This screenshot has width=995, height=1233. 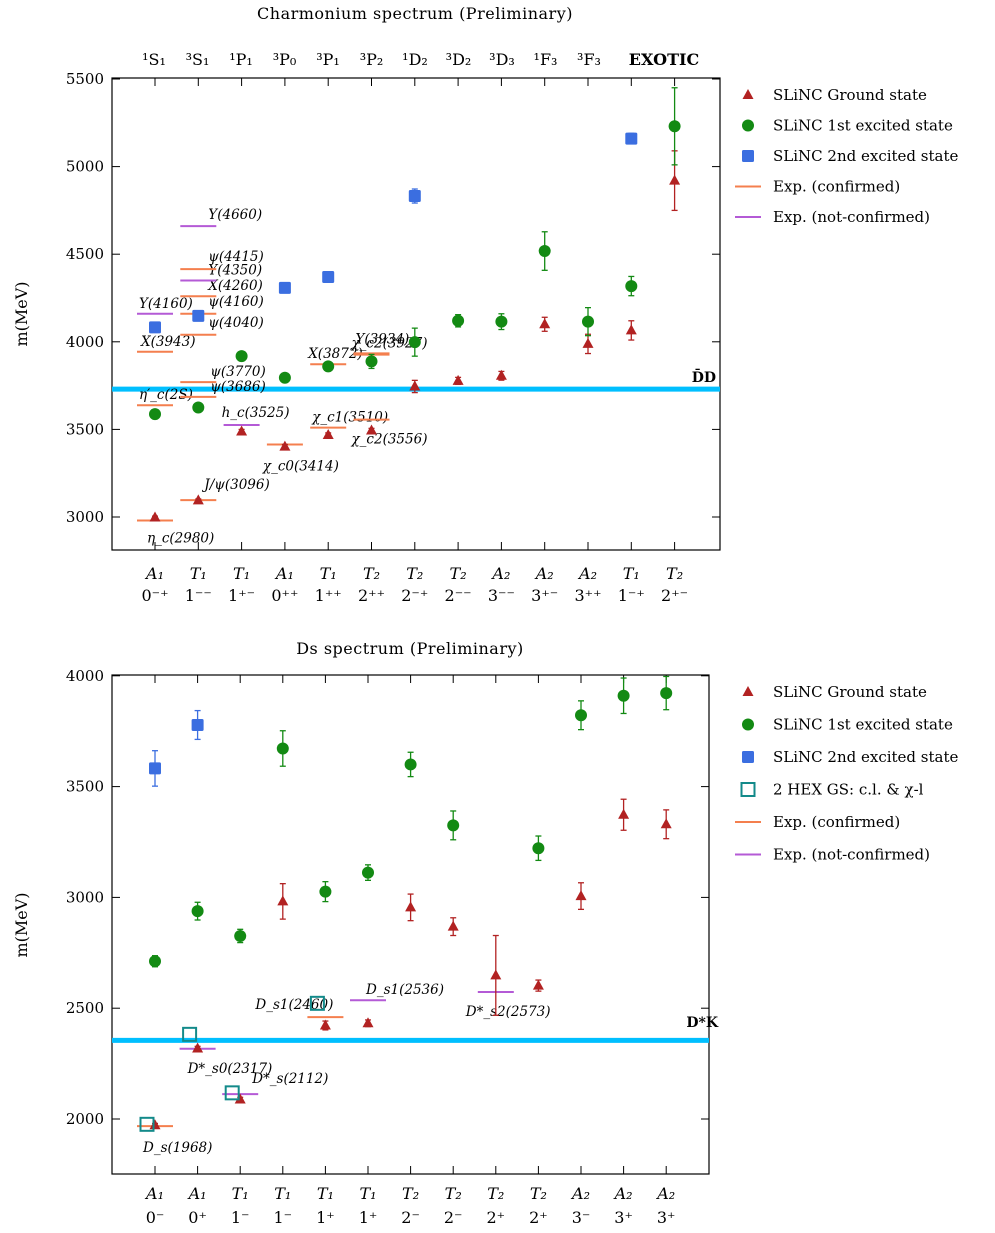 I want to click on y-tick-label: 5000, so click(x=85, y=167).